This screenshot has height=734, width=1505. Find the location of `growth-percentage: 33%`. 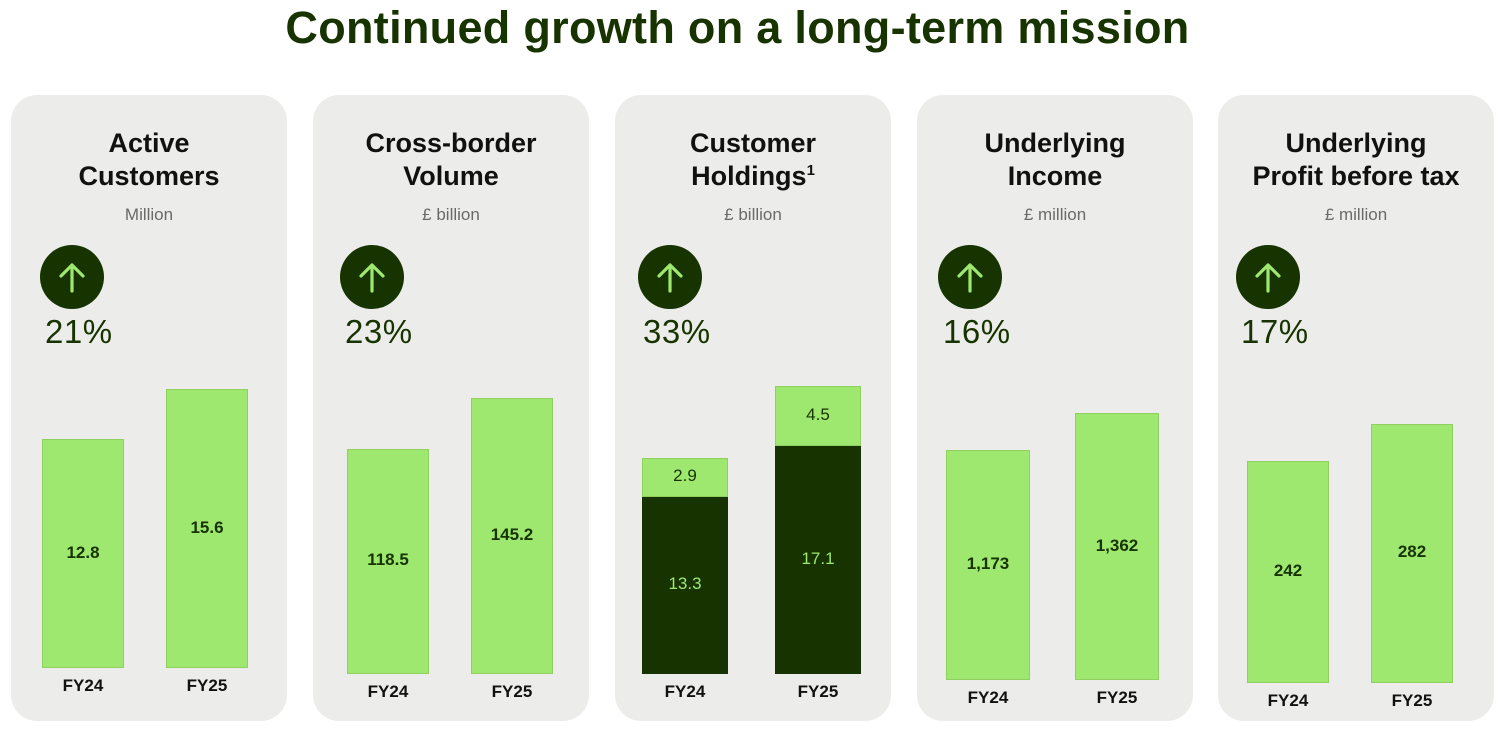

growth-percentage: 33% is located at coordinates (677, 331).